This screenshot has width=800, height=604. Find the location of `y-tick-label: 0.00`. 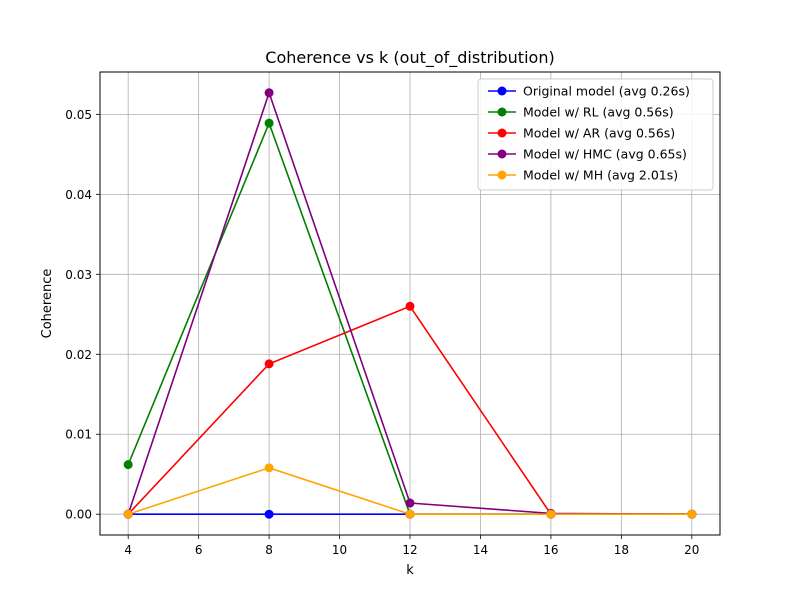

y-tick-label: 0.00 is located at coordinates (78, 515).